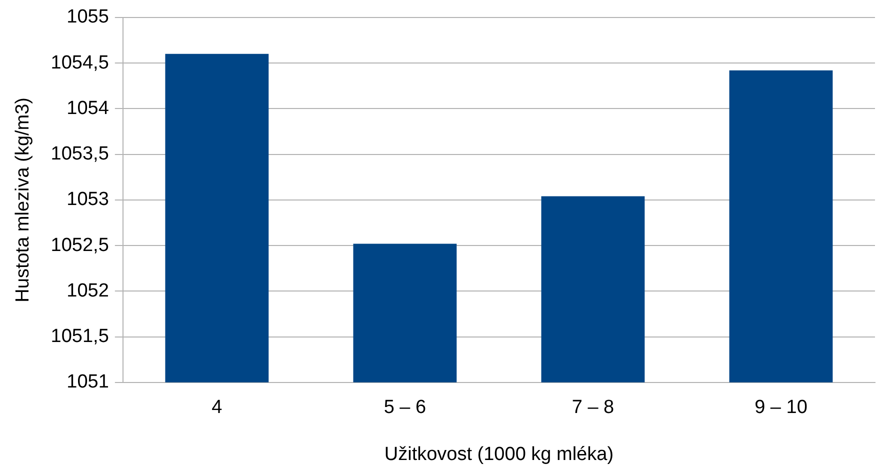 Image resolution: width=883 pixels, height=476 pixels. I want to click on y-tick-label: 1055, so click(87, 17).